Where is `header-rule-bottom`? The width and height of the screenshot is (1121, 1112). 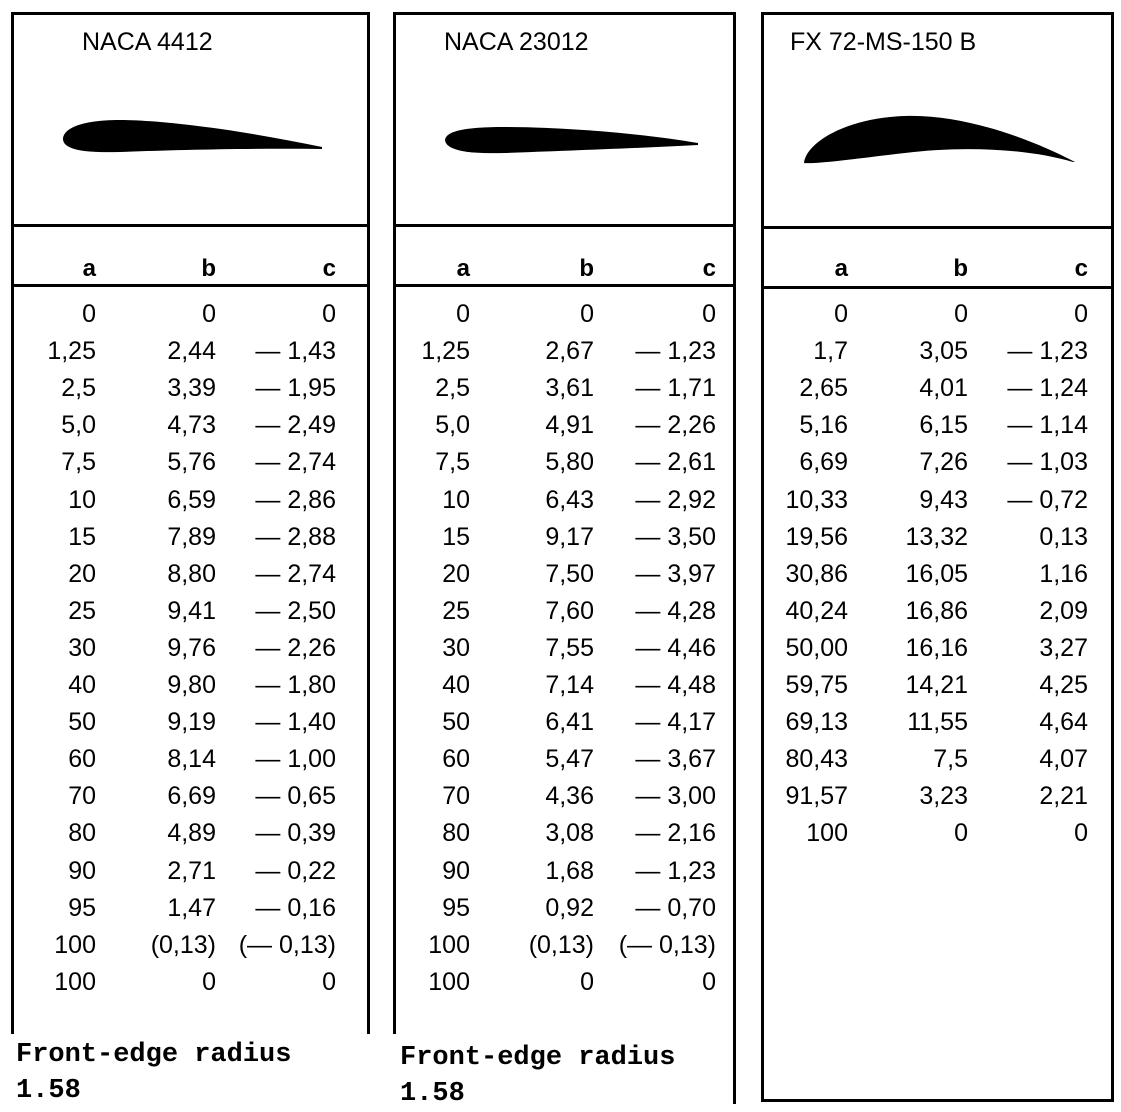
header-rule-bottom is located at coordinates (190, 285).